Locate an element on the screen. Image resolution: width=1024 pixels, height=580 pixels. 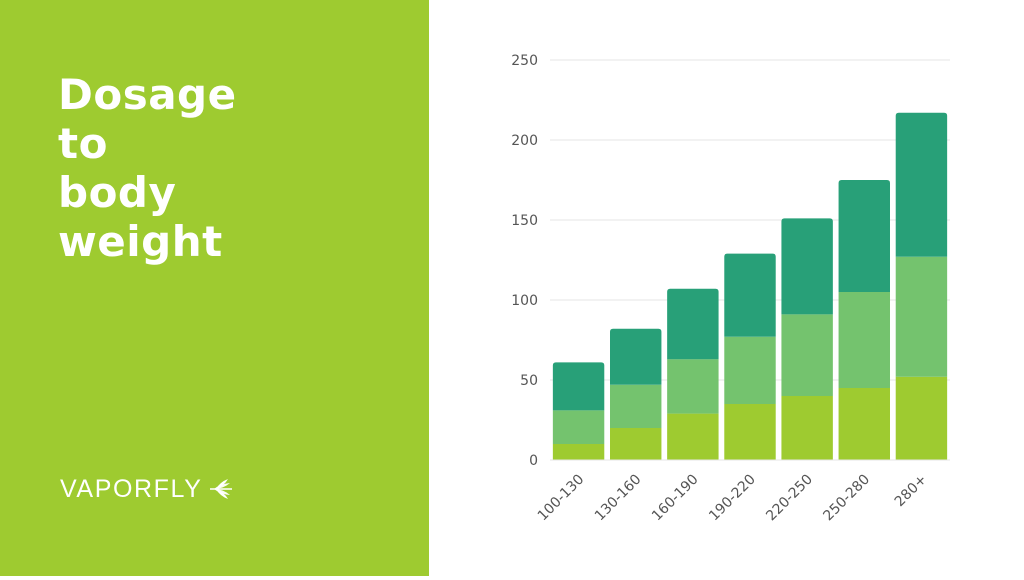
title-line: body is located at coordinates (117, 192).